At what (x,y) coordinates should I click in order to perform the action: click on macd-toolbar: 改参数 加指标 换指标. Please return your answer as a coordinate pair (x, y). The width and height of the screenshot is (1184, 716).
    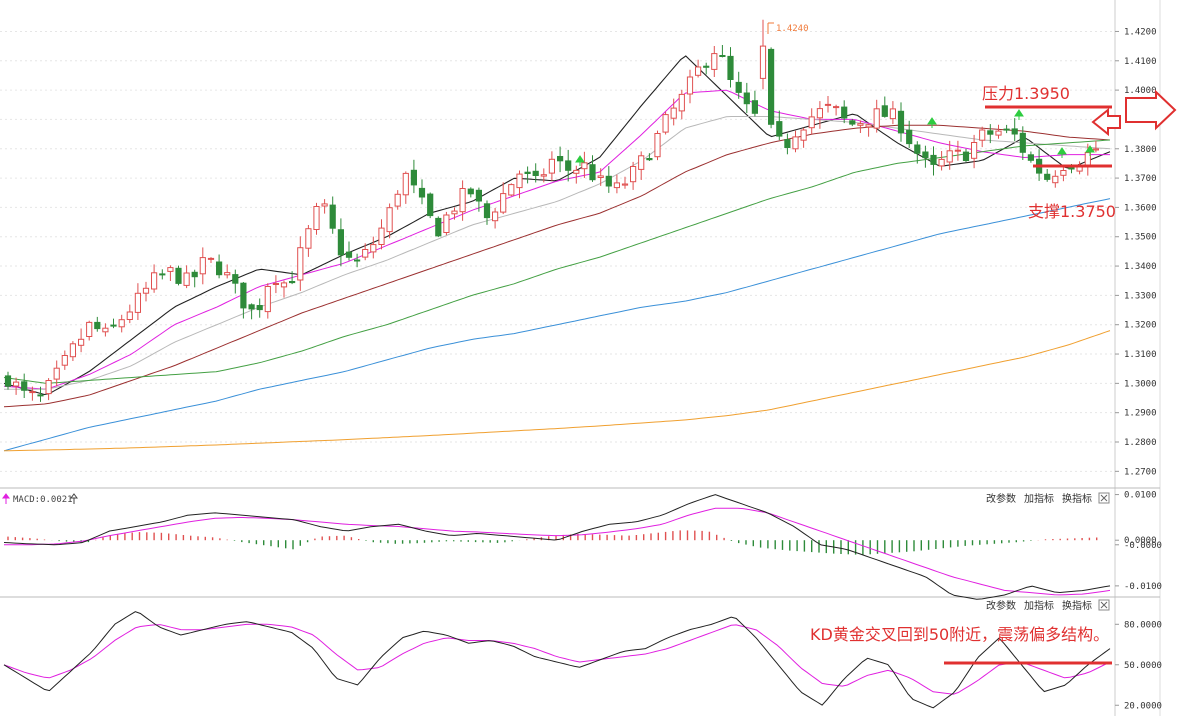
    Looking at the image, I should click on (1048, 498).